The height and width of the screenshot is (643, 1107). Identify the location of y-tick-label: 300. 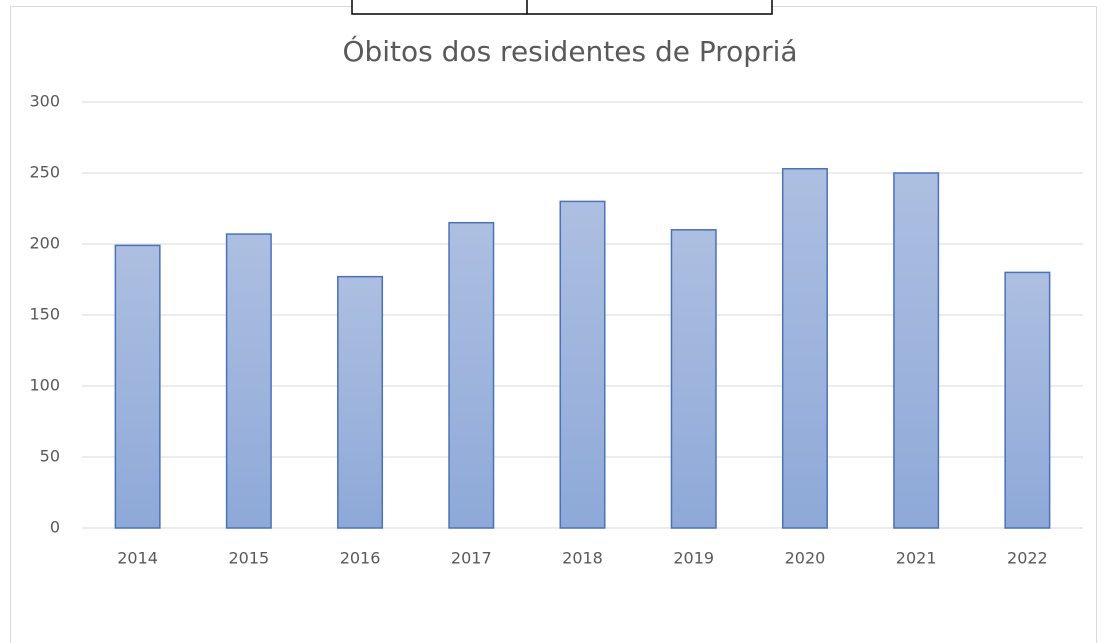
(44, 101).